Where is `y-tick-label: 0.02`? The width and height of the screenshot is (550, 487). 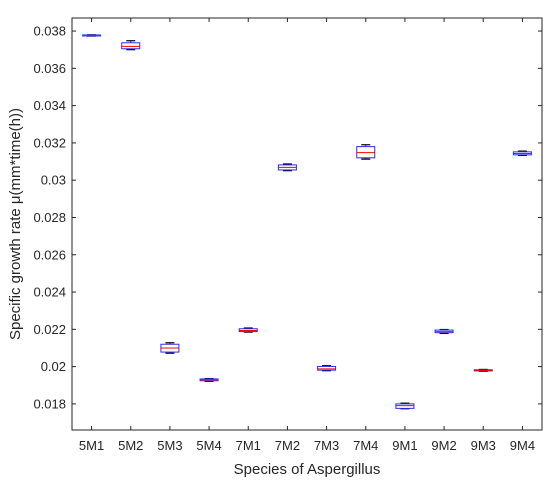
y-tick-label: 0.02 is located at coordinates (53, 366).